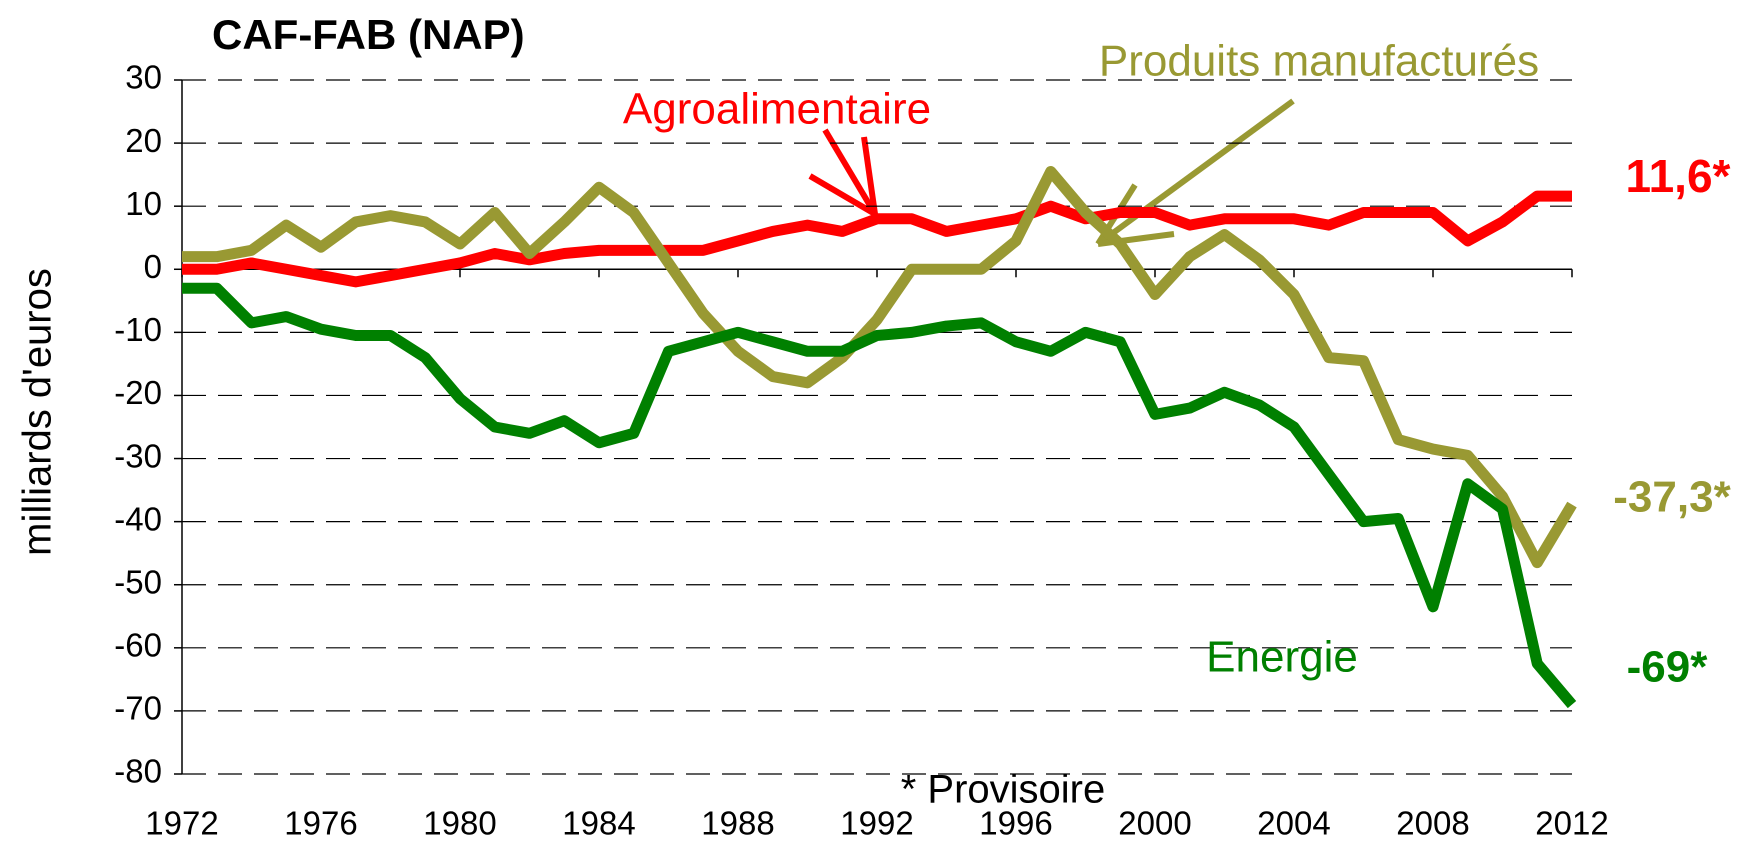 This screenshot has height=857, width=1748. What do you see at coordinates (143, 140) in the screenshot?
I see `y-tick-label: 20` at bounding box center [143, 140].